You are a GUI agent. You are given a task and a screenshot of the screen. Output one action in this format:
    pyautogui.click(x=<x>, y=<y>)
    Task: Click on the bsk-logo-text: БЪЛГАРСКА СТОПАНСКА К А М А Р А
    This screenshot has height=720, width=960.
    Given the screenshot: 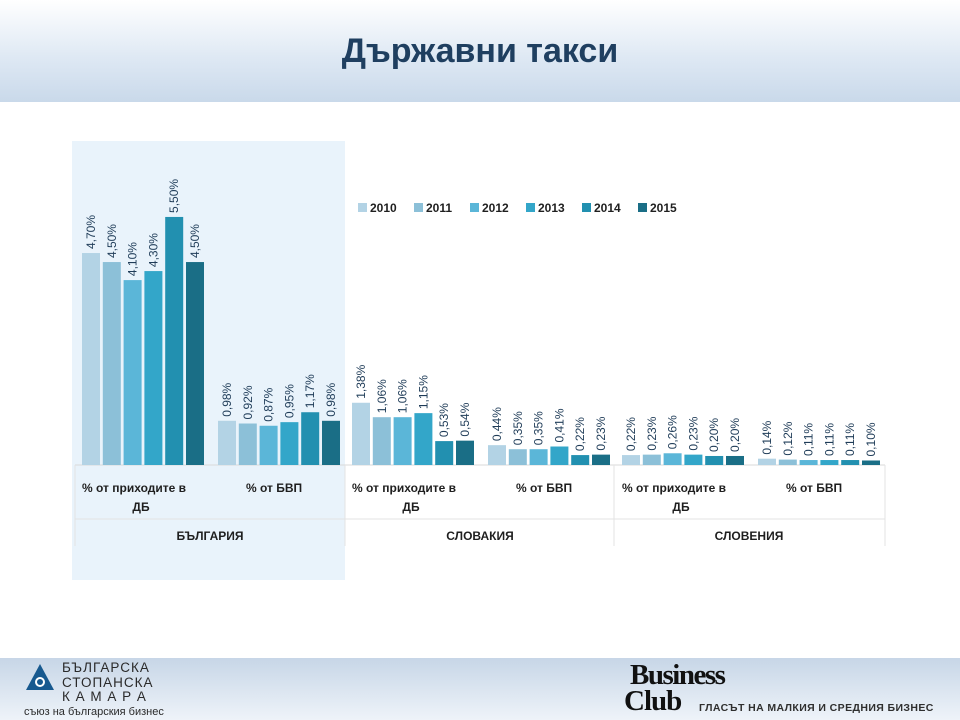 What is the action you would take?
    pyautogui.click(x=108, y=682)
    